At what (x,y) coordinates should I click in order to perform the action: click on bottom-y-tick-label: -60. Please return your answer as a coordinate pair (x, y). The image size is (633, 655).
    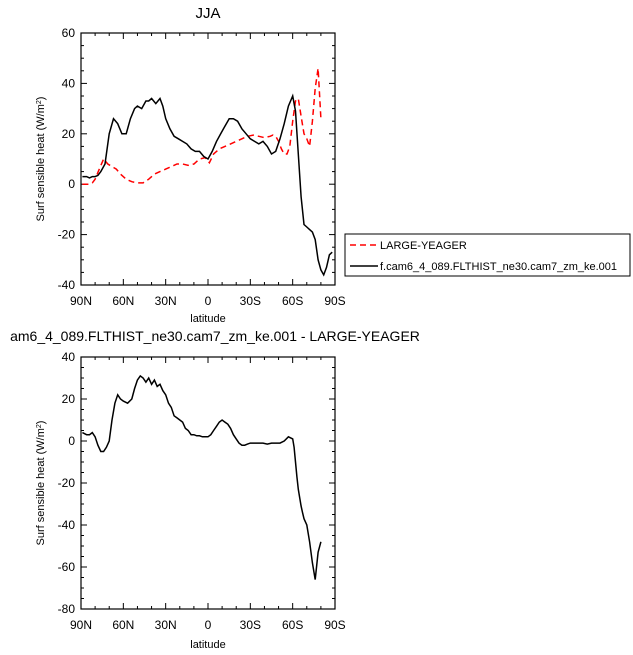
    Looking at the image, I should click on (67, 567).